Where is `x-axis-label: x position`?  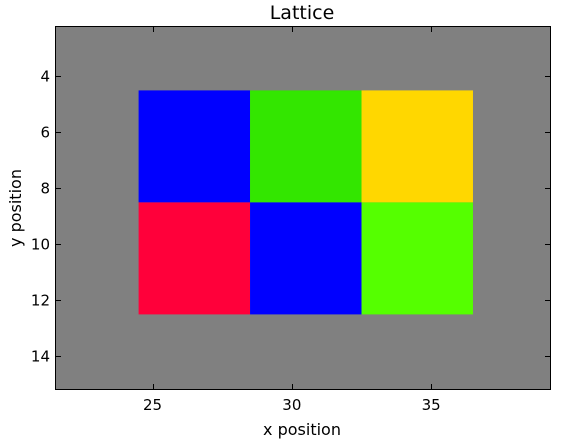 x-axis-label: x position is located at coordinates (302, 429).